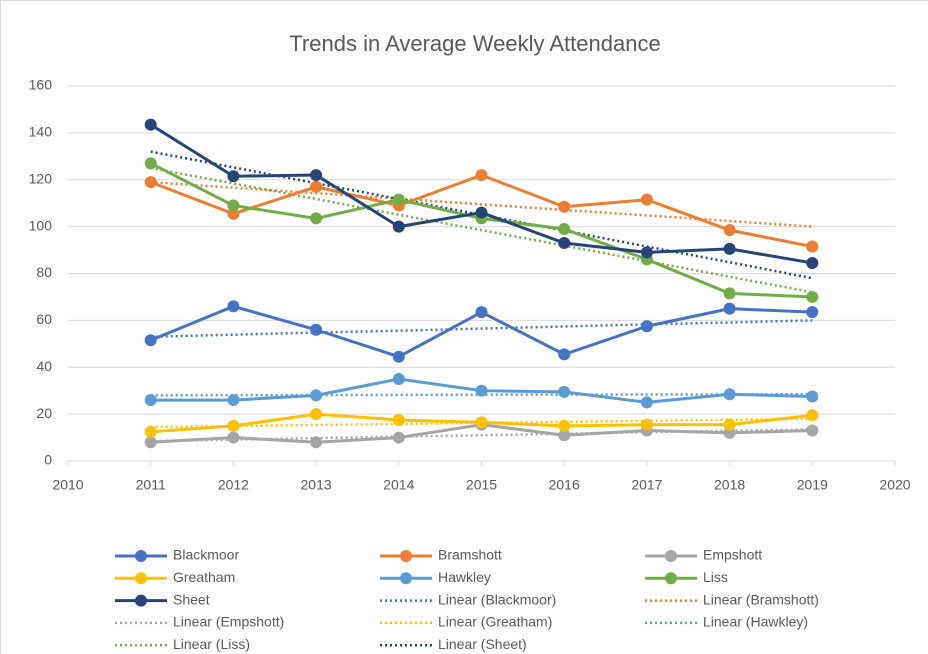 The width and height of the screenshot is (928, 654). I want to click on x-tick-label: 2020, so click(894, 485).